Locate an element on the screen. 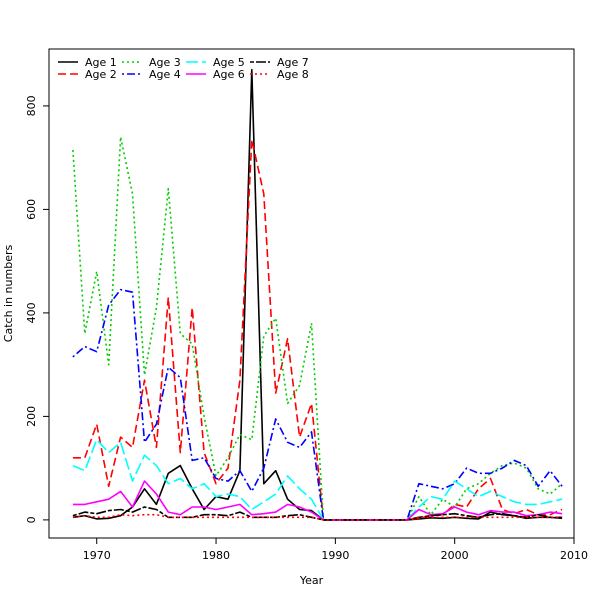 This screenshot has height=600, width=600. legend-label-7: Age 7 is located at coordinates (293, 62).